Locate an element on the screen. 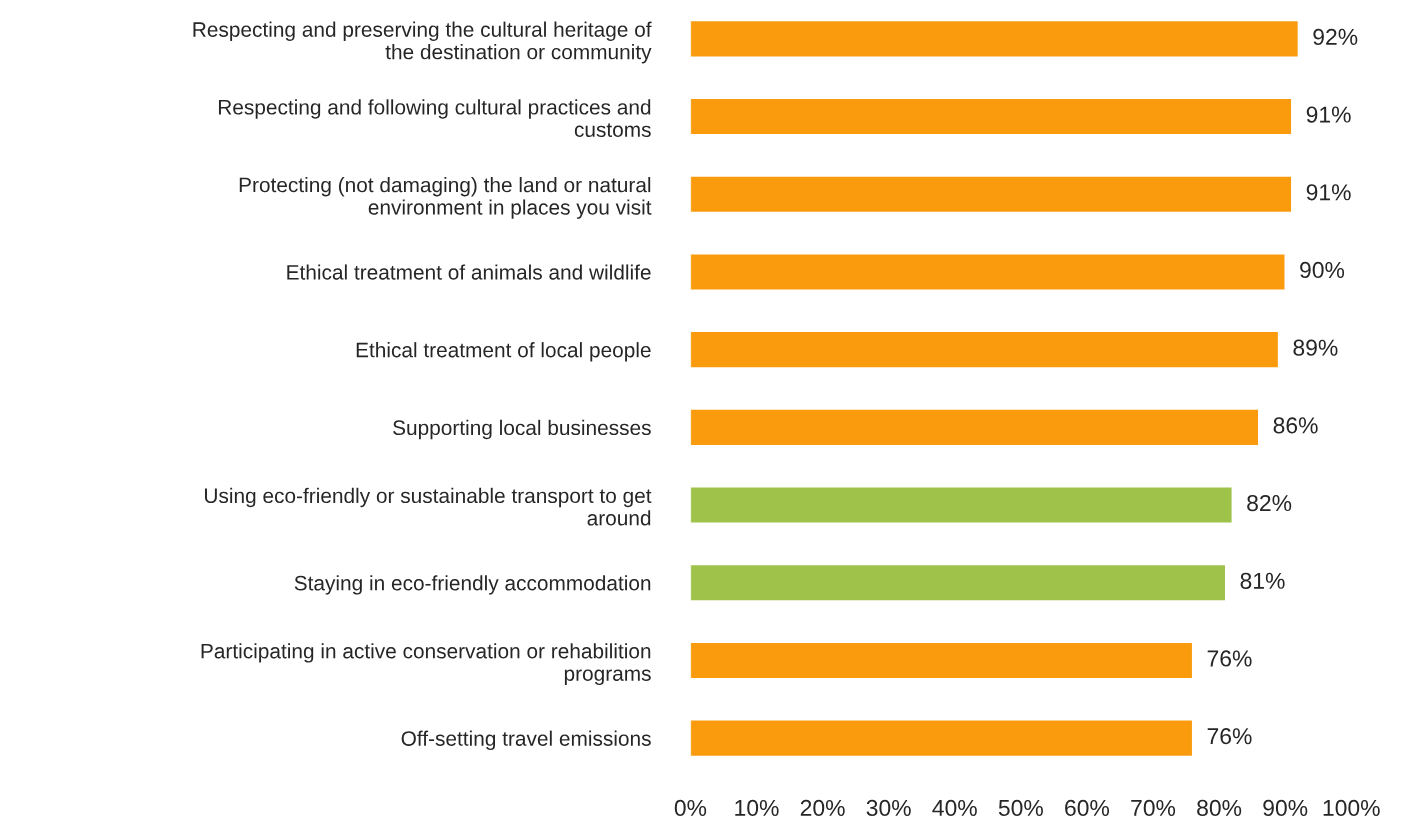  x-tick-label: 100% is located at coordinates (1351, 808).